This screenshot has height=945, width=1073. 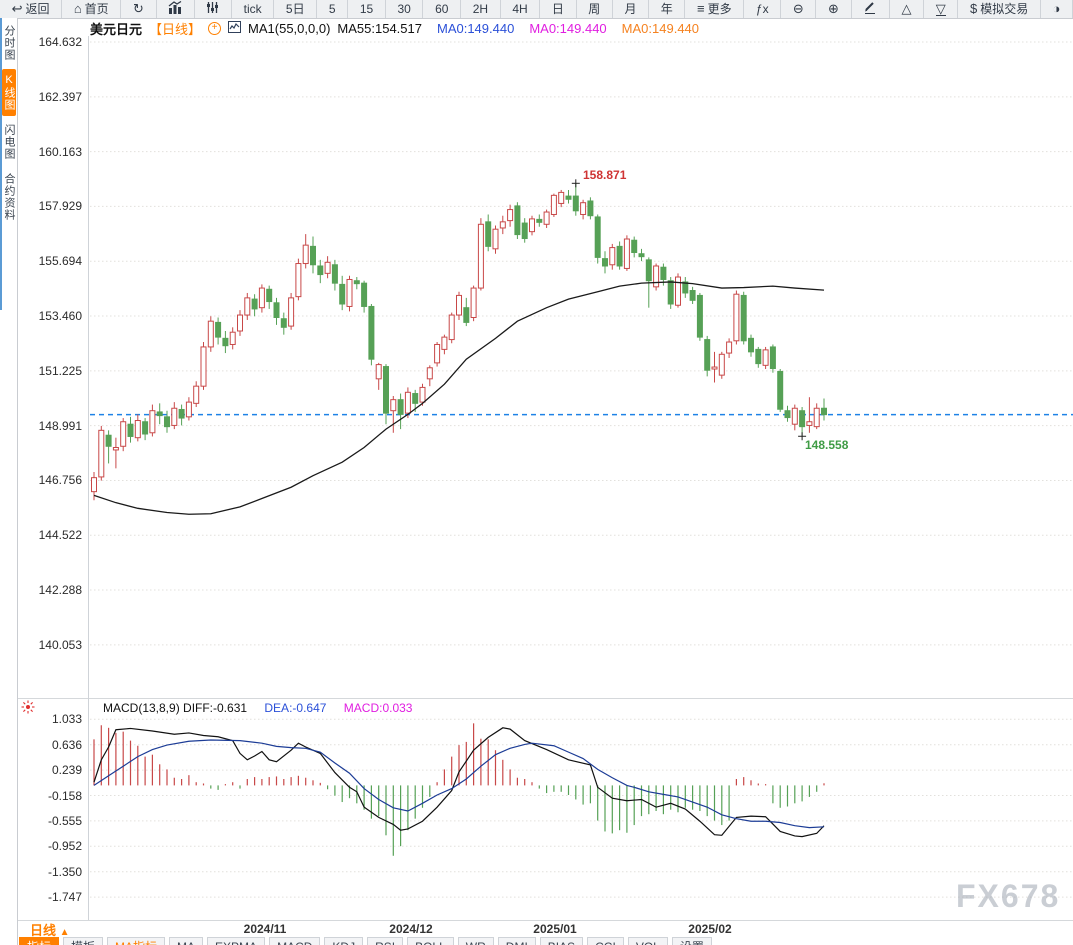 I want to click on toolbar-item-zoom-in: ⊕, so click(x=834, y=9).